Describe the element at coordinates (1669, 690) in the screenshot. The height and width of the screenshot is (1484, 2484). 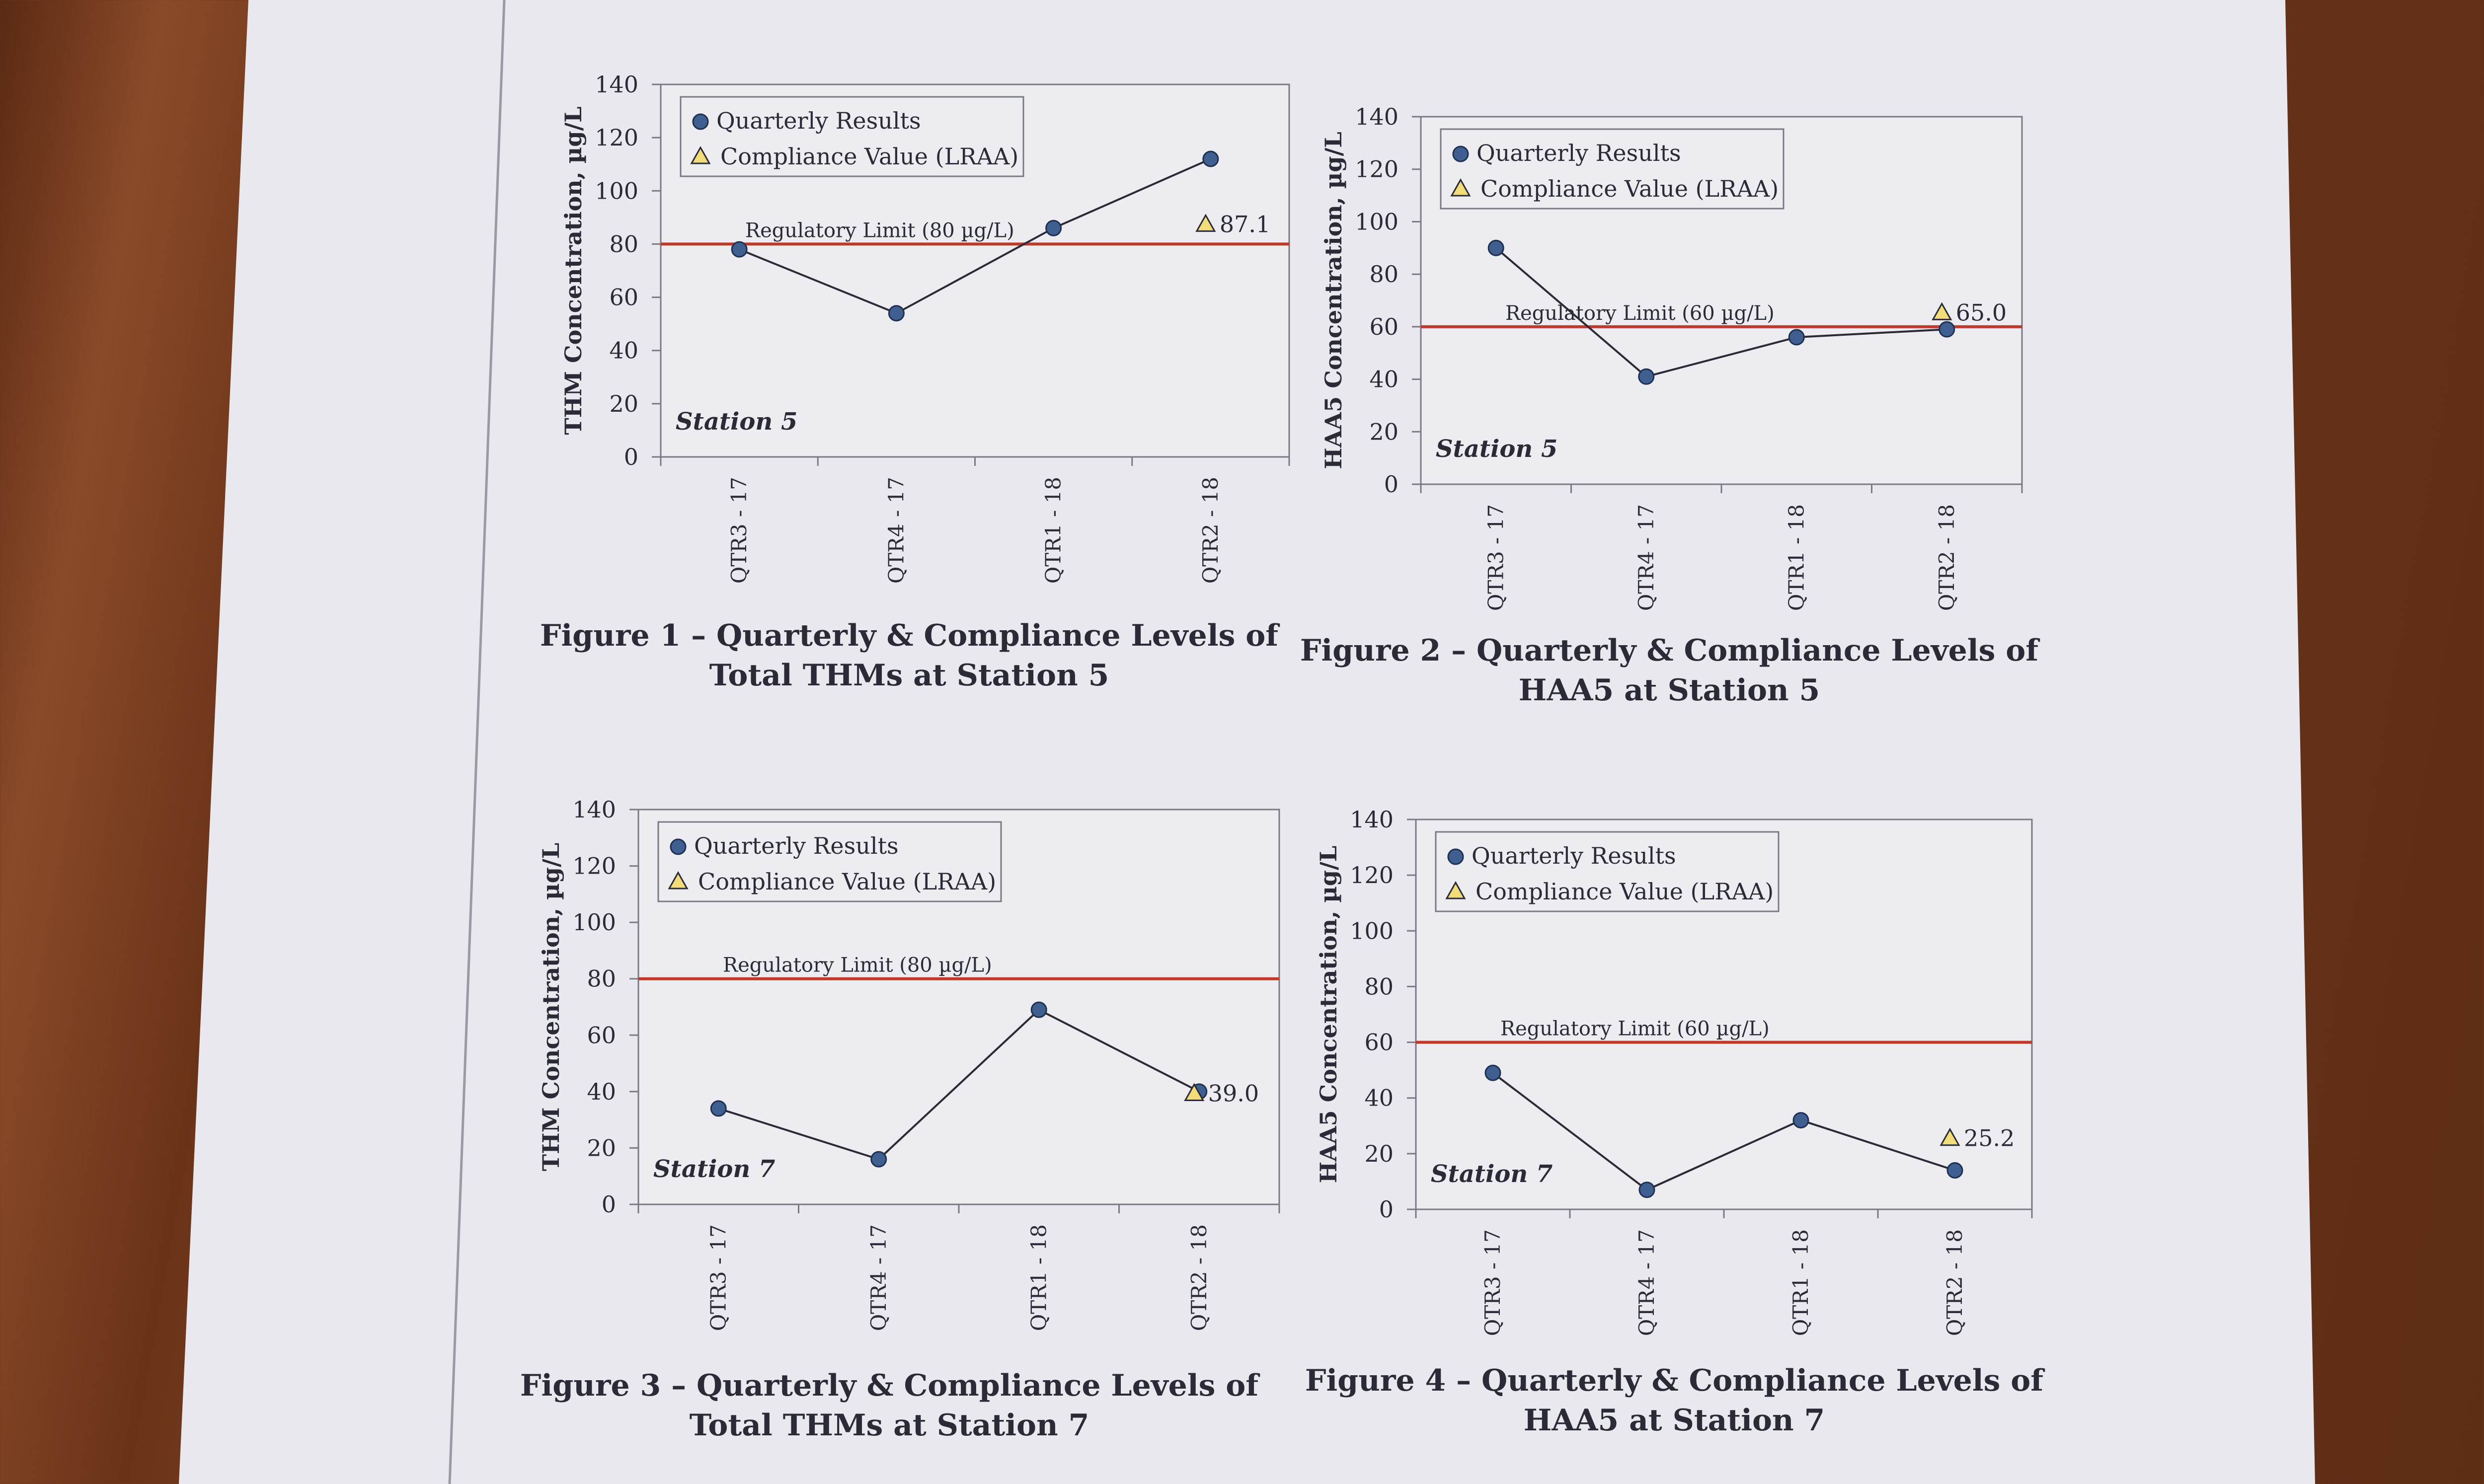
I see `figure-2-caption-line2: HAA5 at Station 5` at that location.